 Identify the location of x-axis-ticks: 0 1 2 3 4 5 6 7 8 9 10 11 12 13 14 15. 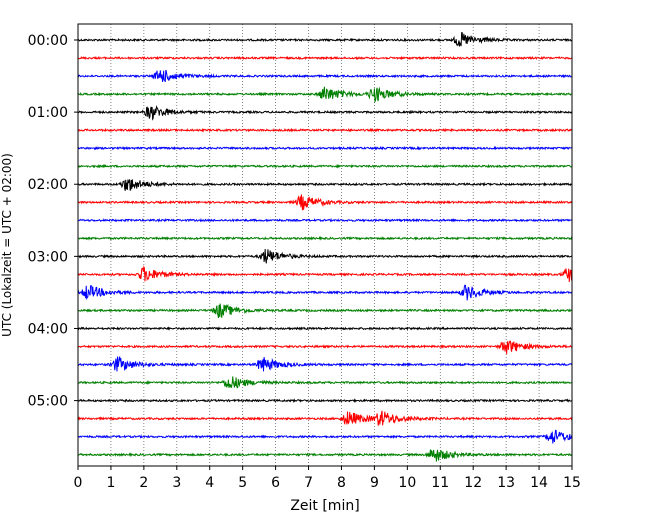
(327, 478).